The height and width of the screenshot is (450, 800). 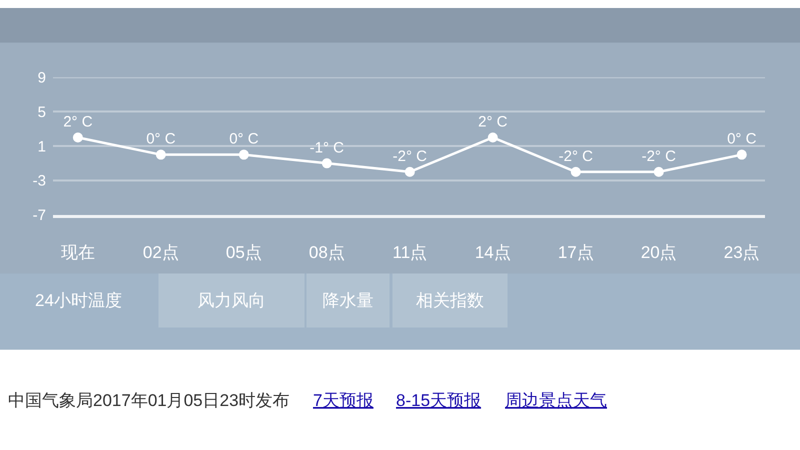 I want to click on y-tick-label: -7, so click(x=39, y=215).